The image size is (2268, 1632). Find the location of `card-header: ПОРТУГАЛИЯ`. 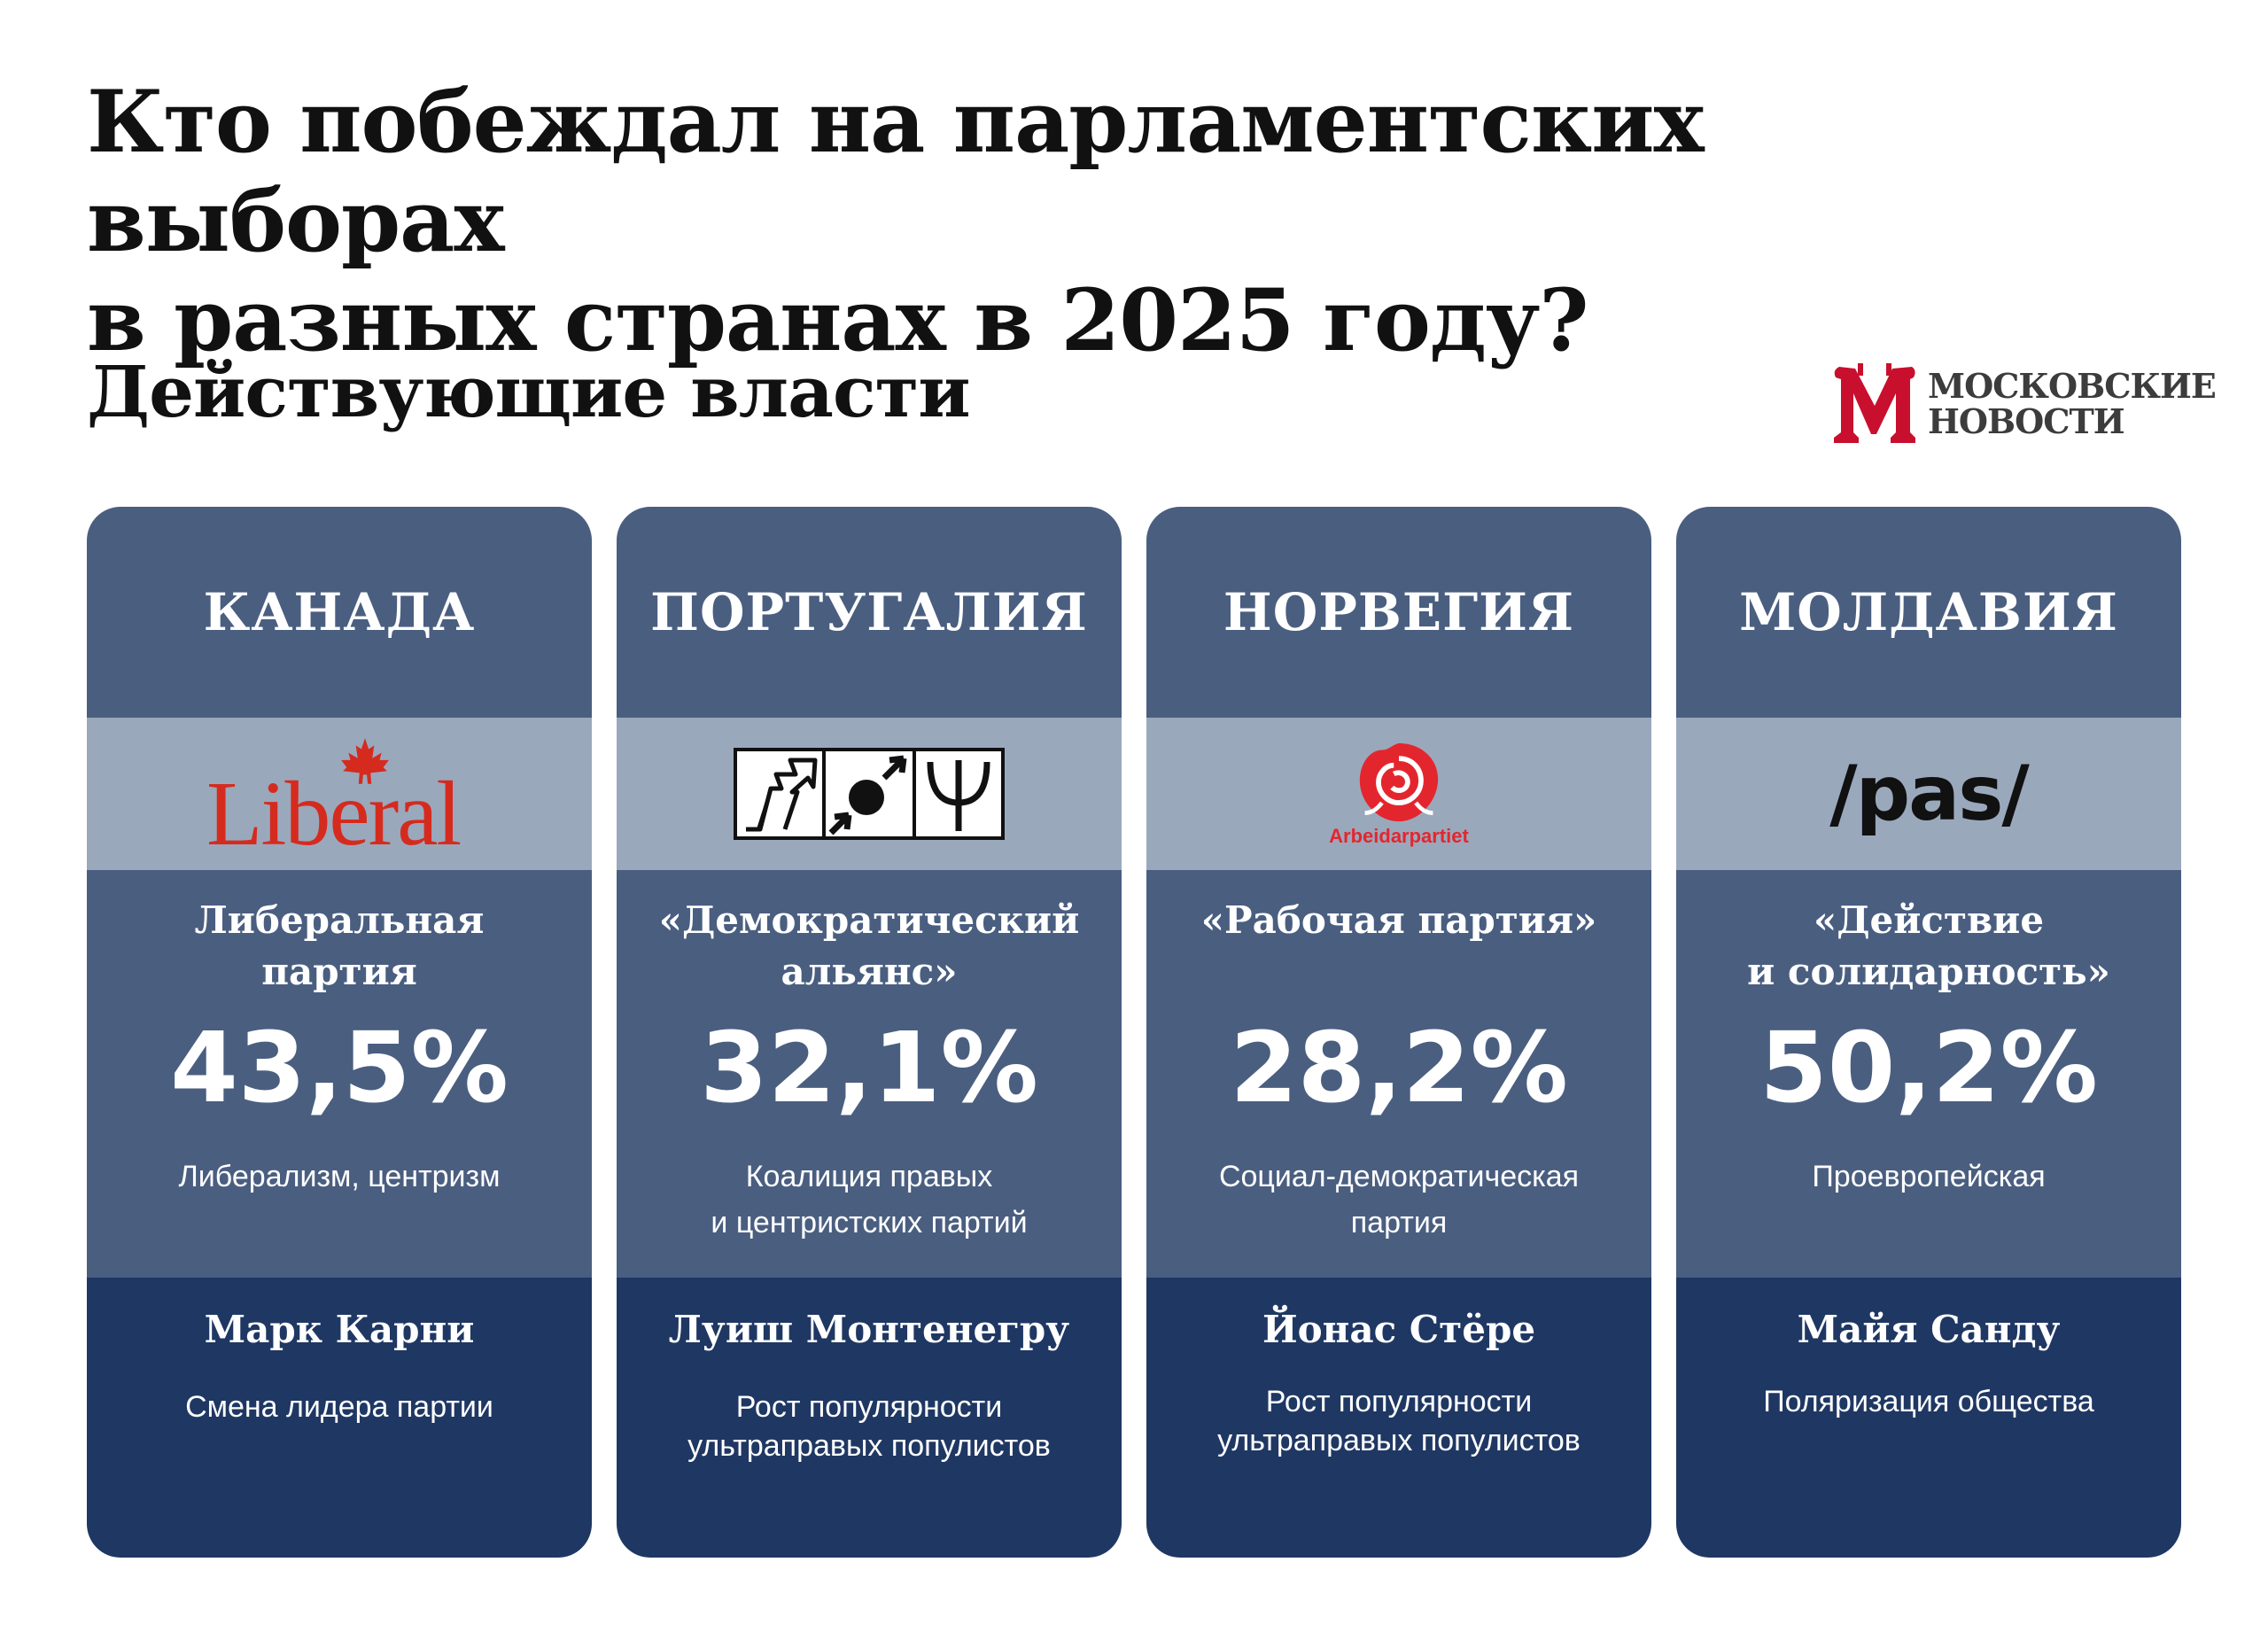

card-header: ПОРТУГАЛИЯ is located at coordinates (869, 612).